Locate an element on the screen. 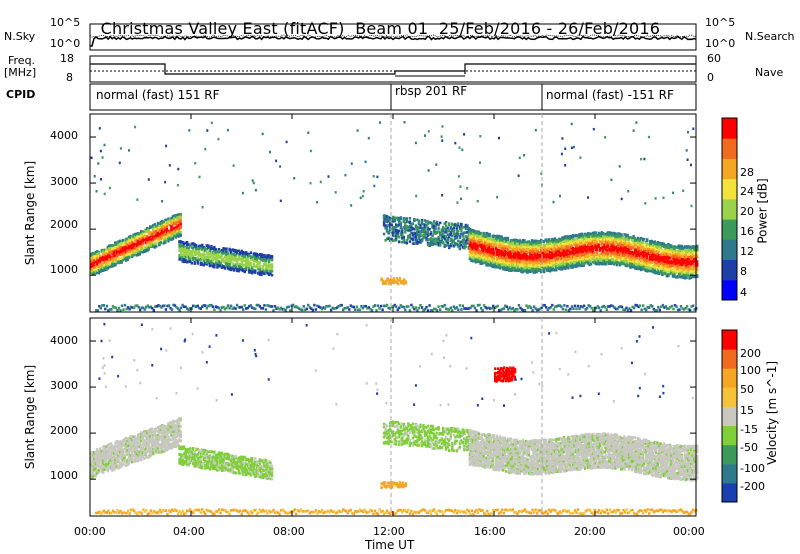  nsky-series is located at coordinates (393, 41).